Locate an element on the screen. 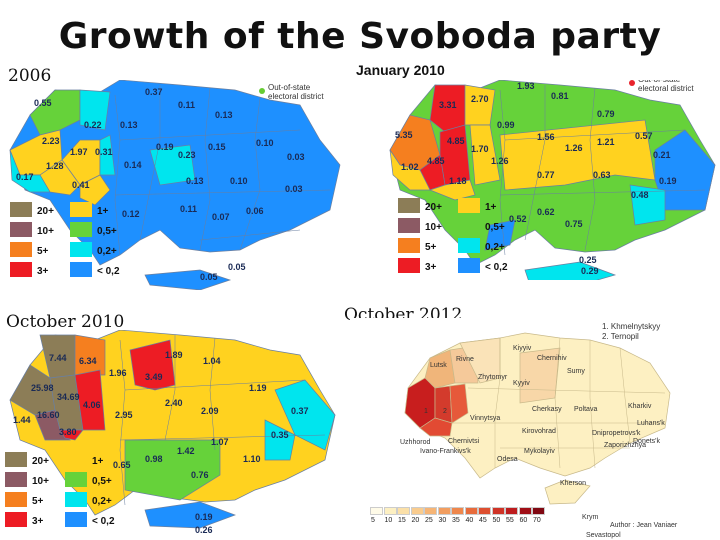 This screenshot has height=540, width=720. v2006-value-26: 0.05 is located at coordinates (209, 277).